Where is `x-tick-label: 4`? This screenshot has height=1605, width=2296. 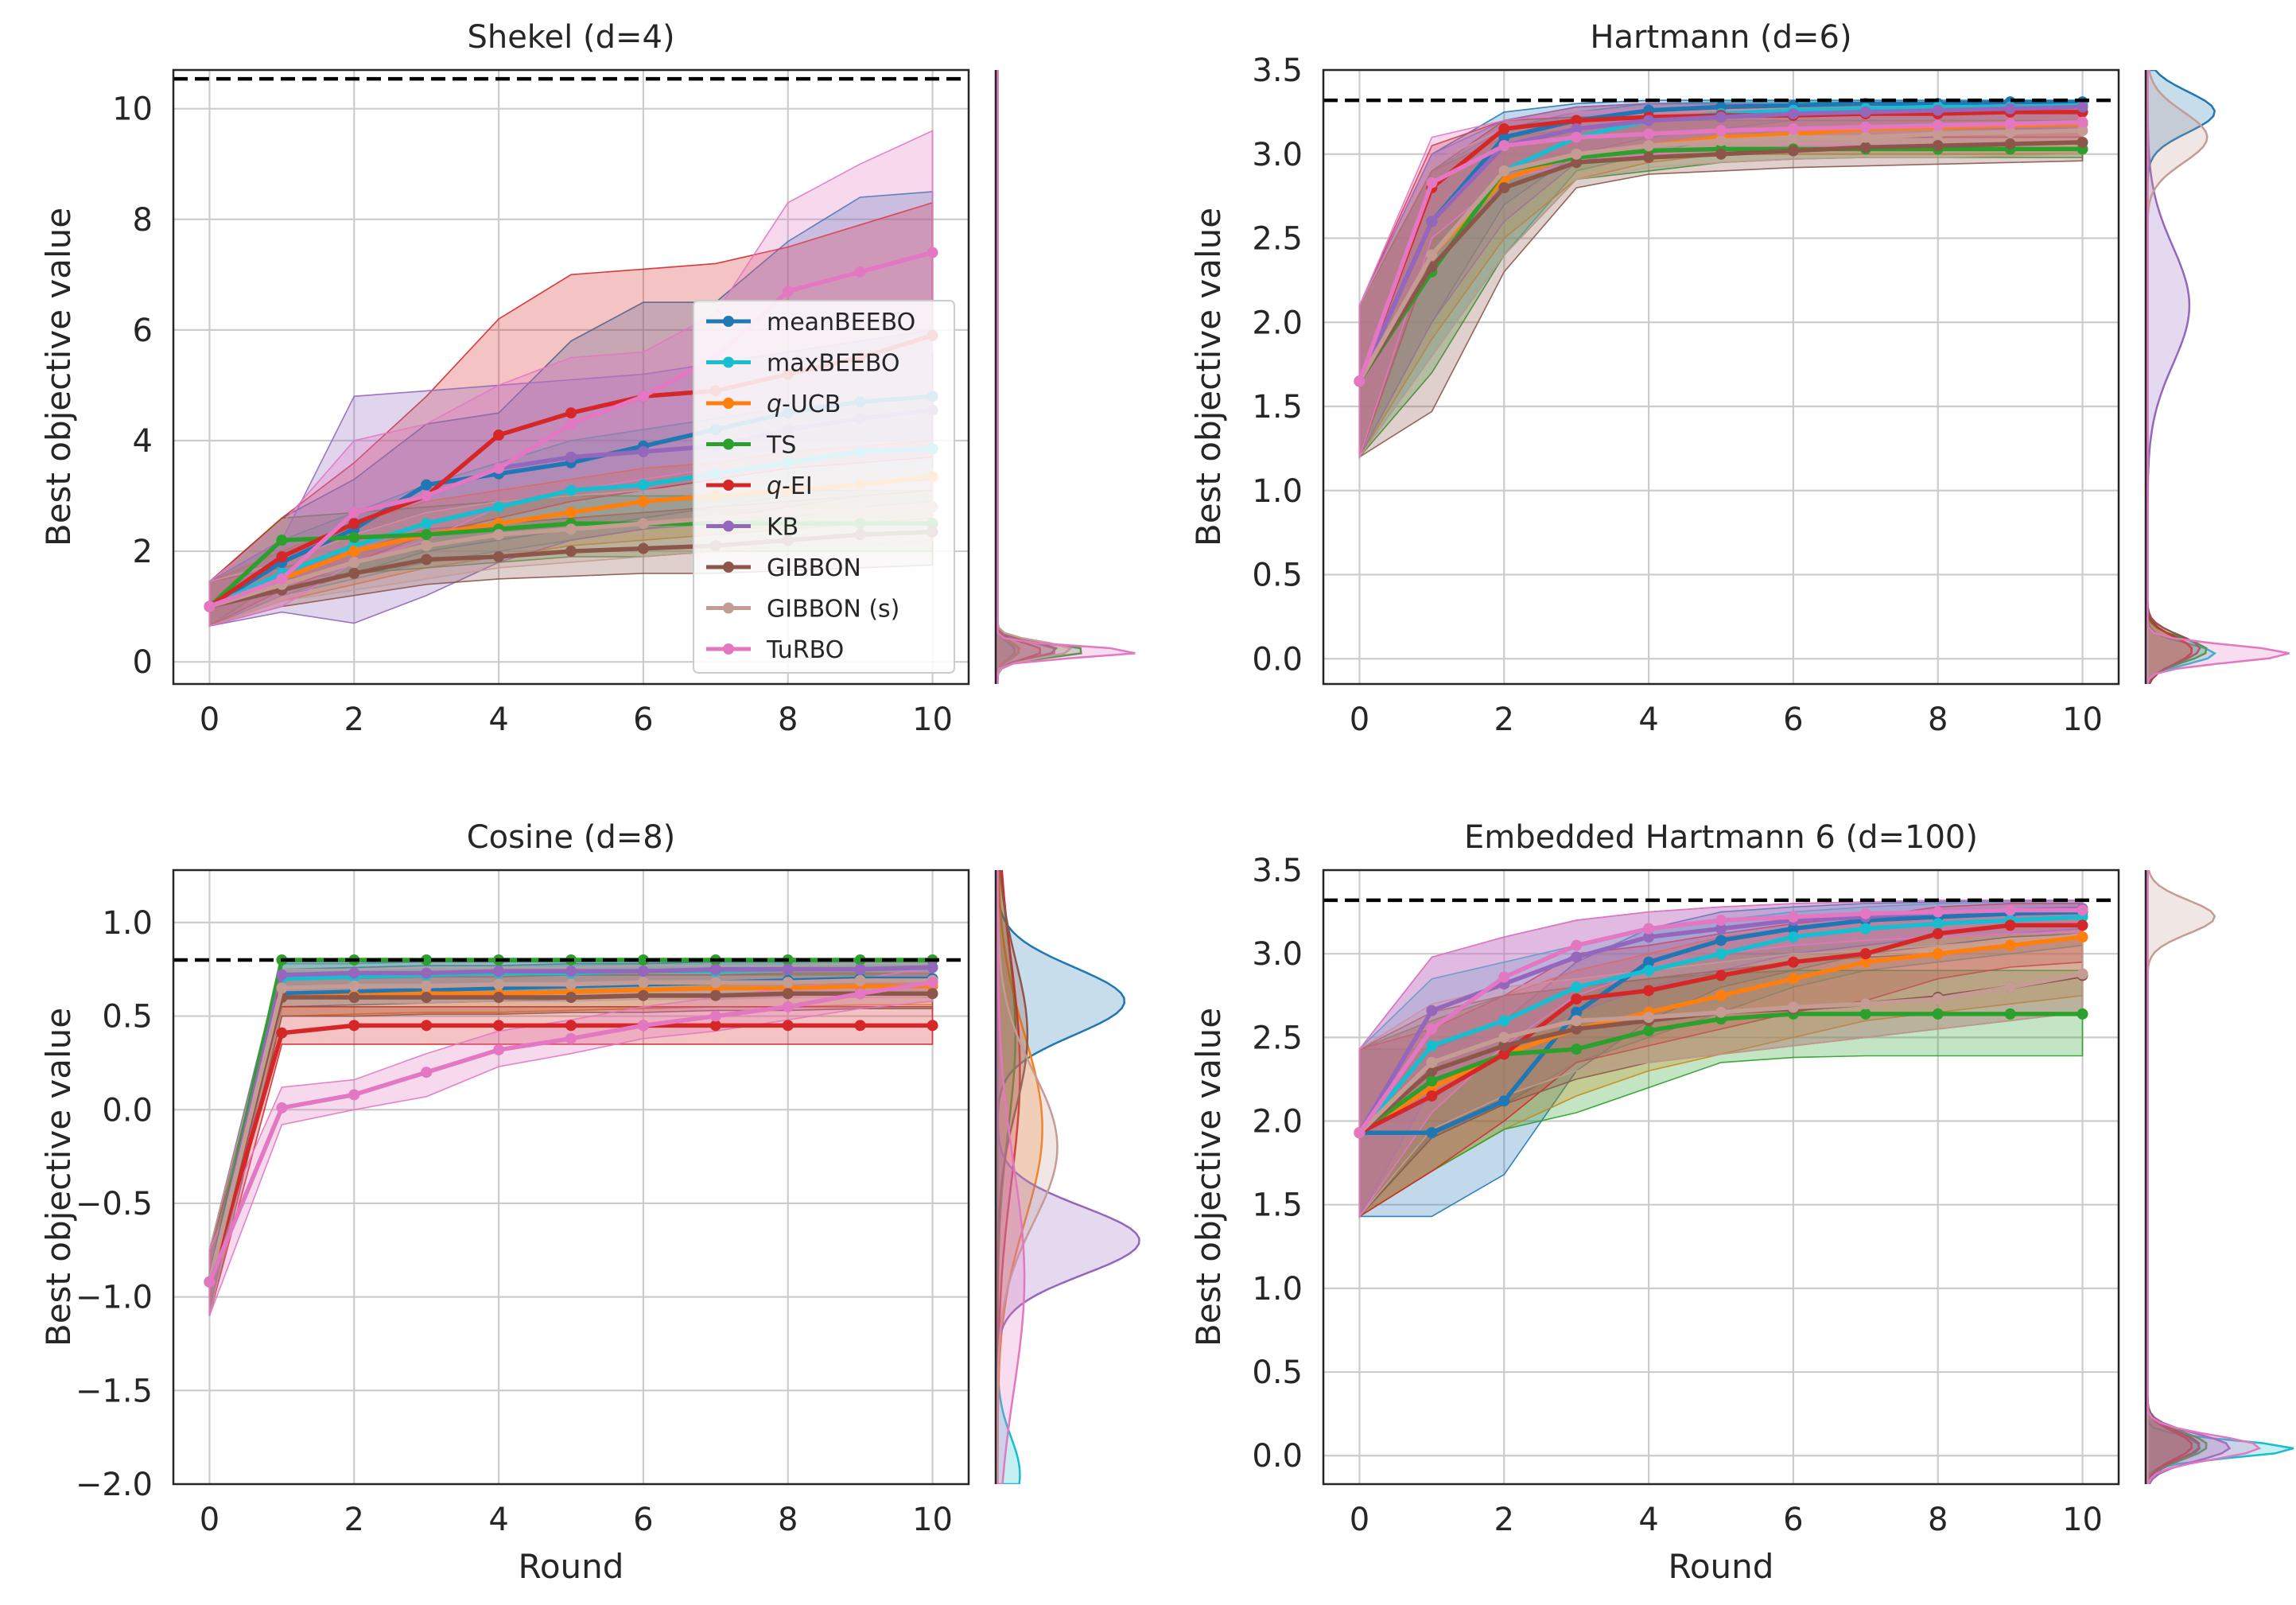 x-tick-label: 4 is located at coordinates (498, 1520).